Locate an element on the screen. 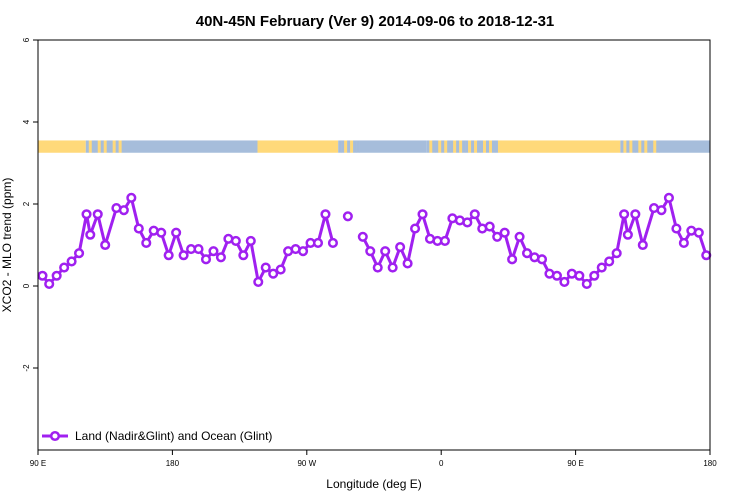  x-axis: 90 E 180 90 W 0 90 E 180 is located at coordinates (373, 459).